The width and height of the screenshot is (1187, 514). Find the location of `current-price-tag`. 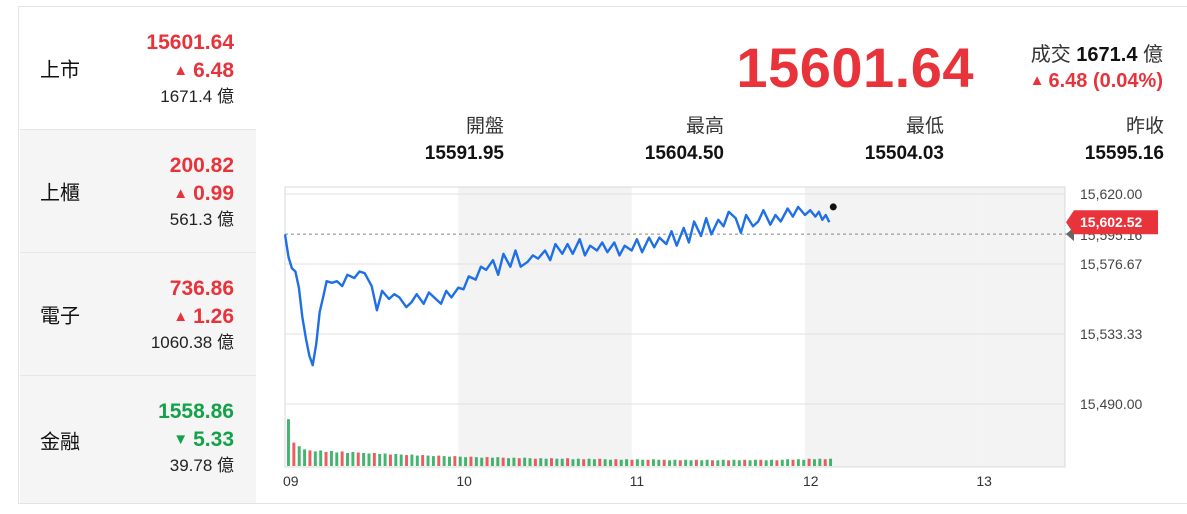

current-price-tag is located at coordinates (1112, 222).